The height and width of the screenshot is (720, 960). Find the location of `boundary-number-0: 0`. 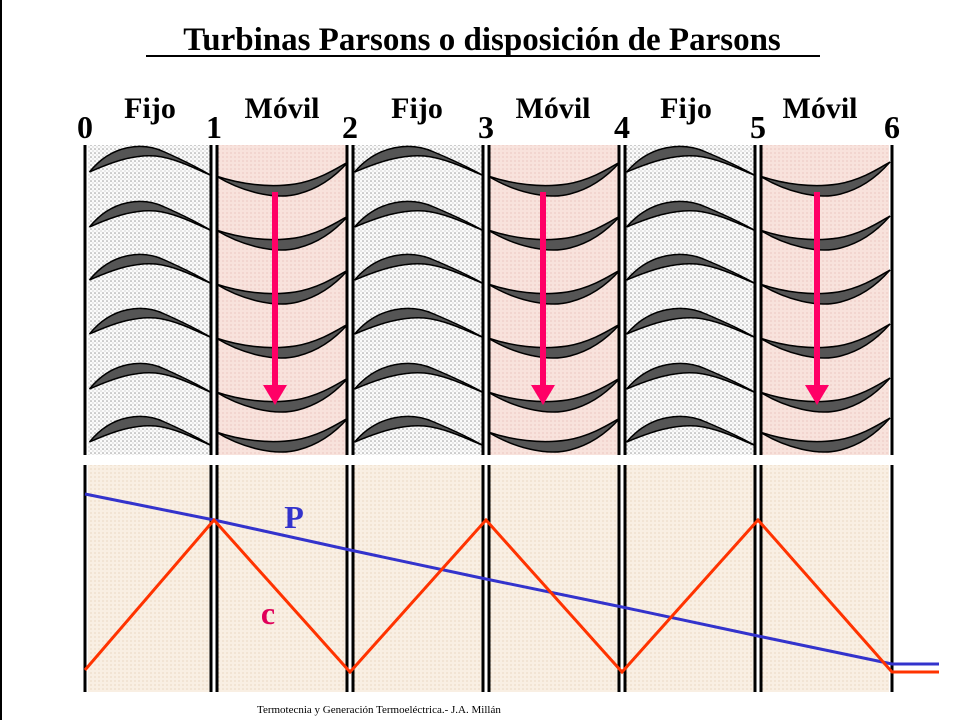

boundary-number-0: 0 is located at coordinates (85, 127).